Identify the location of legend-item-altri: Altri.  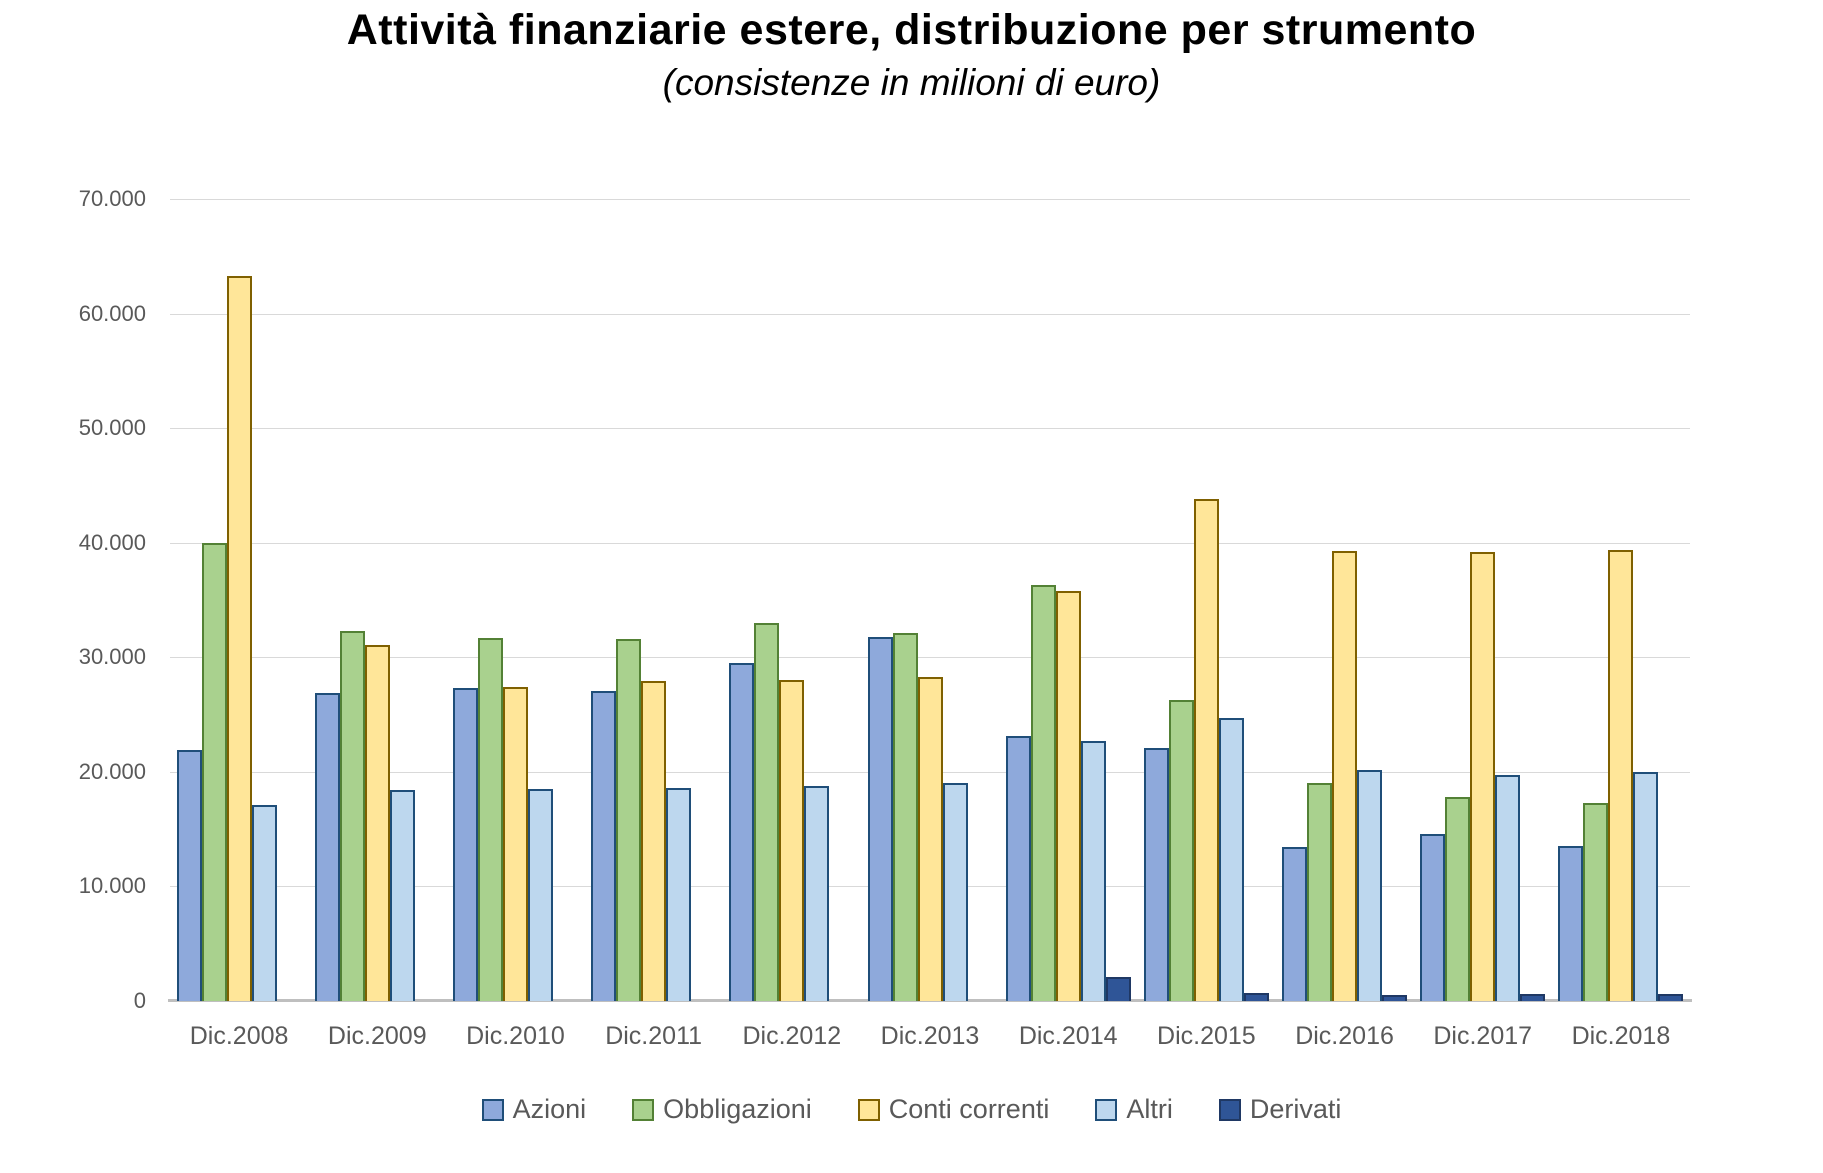
(1134, 1109).